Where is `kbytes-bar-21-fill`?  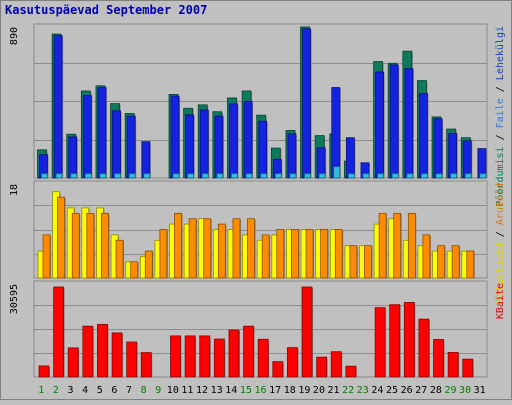
kbytes-bar-21-fill is located at coordinates (336, 364).